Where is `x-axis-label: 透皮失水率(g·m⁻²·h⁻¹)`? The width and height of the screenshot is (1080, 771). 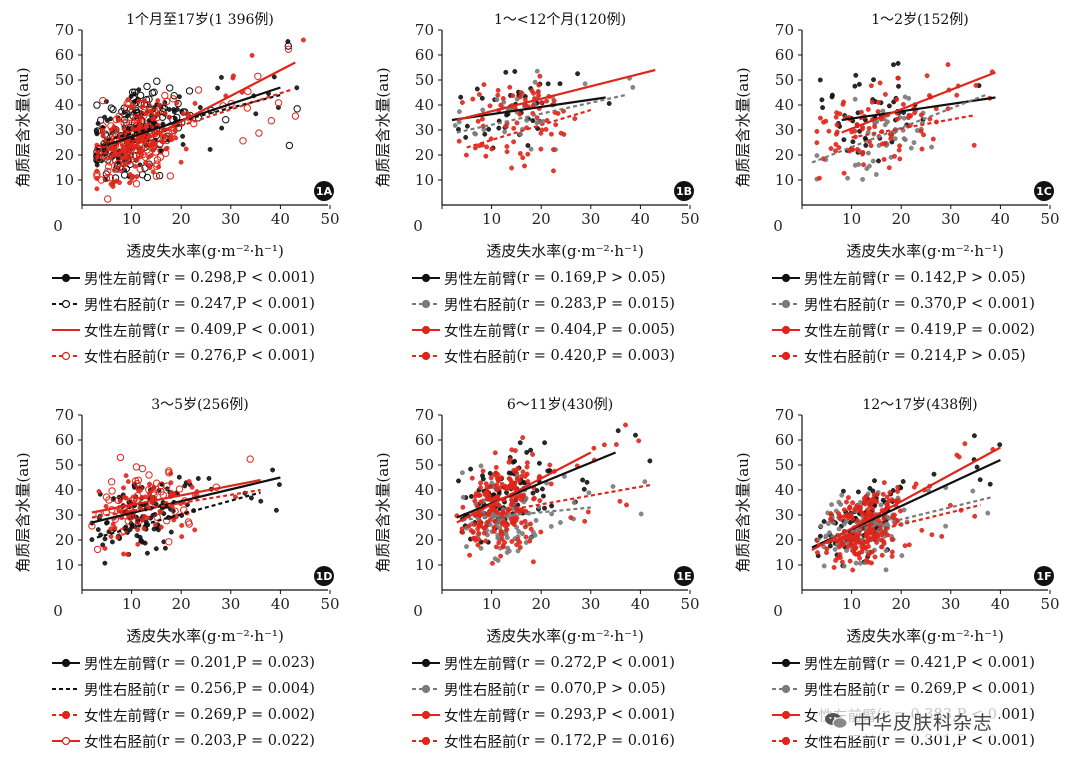 x-axis-label: 透皮失水率(g·m⁻²·h⁻¹) is located at coordinates (565, 251).